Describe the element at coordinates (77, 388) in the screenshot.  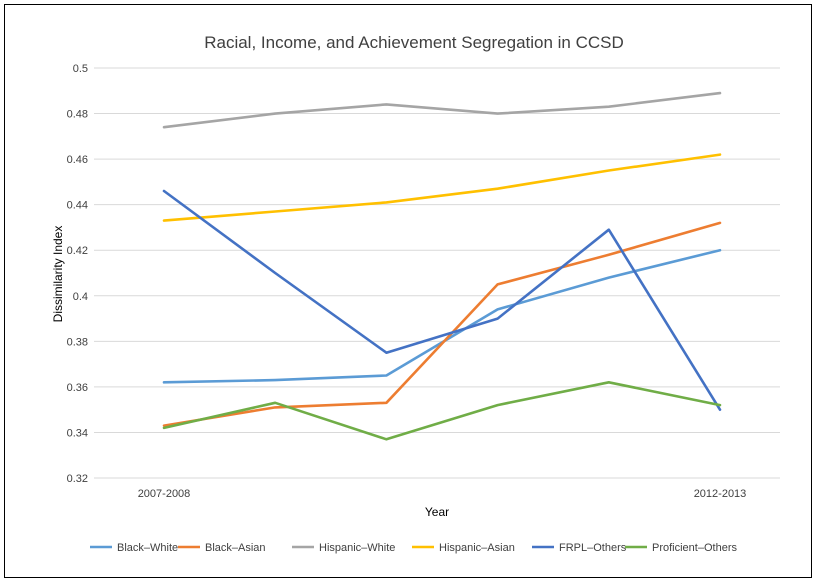
I see `y-tick-label: 0.36` at that location.